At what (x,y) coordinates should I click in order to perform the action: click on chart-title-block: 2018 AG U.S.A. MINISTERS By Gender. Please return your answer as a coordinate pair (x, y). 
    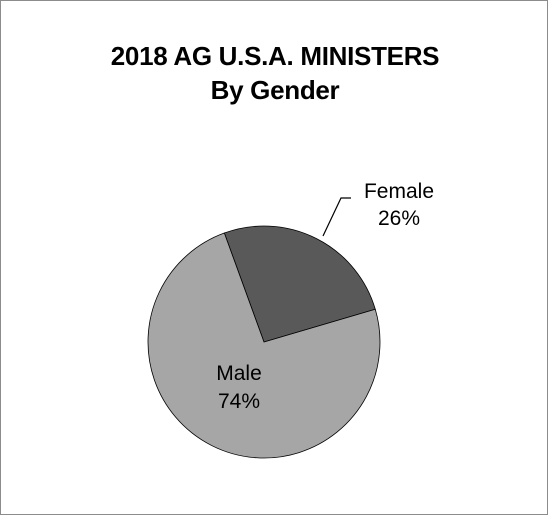
    Looking at the image, I should click on (274, 73).